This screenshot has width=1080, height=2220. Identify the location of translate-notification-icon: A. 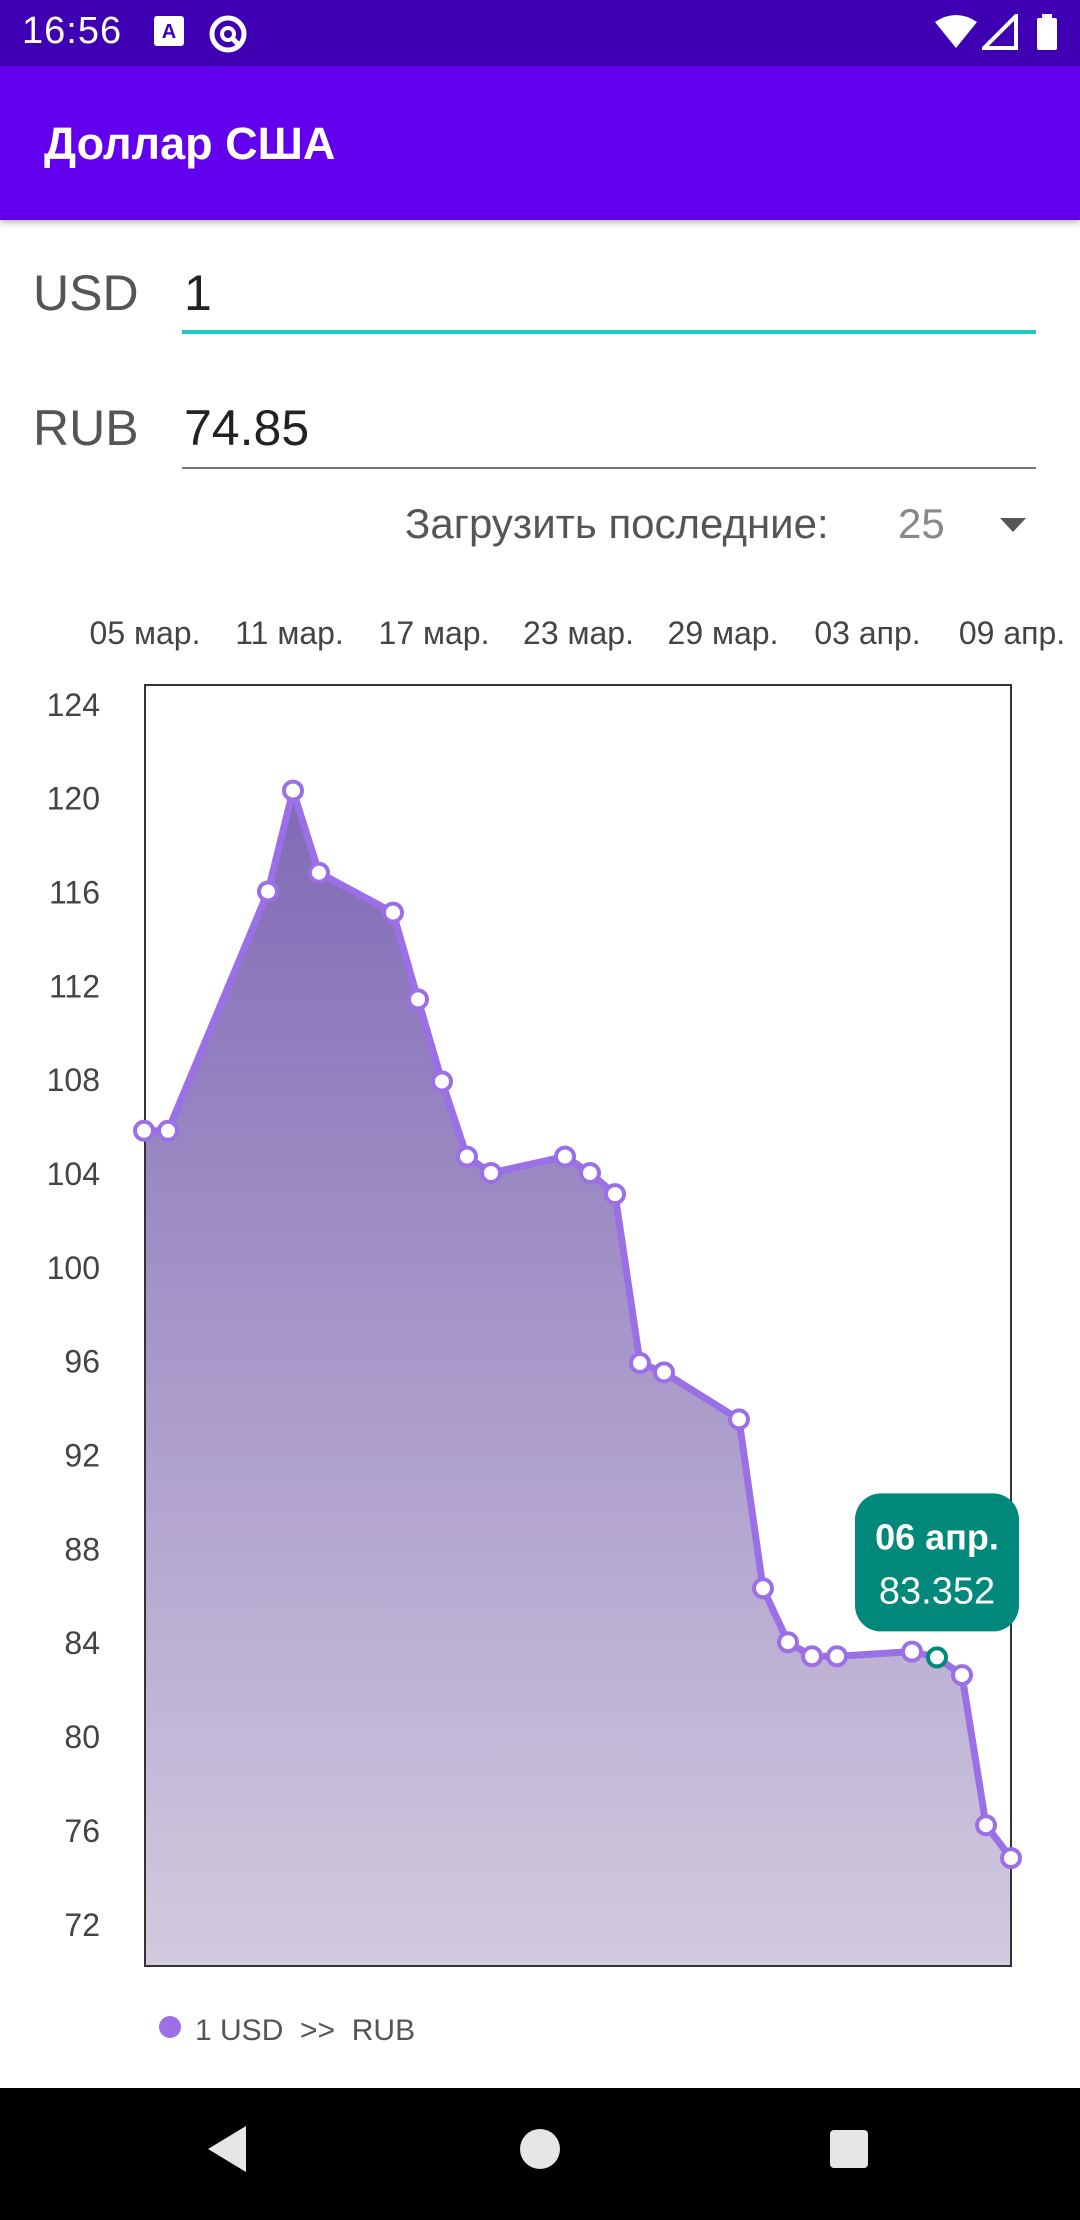
(169, 33).